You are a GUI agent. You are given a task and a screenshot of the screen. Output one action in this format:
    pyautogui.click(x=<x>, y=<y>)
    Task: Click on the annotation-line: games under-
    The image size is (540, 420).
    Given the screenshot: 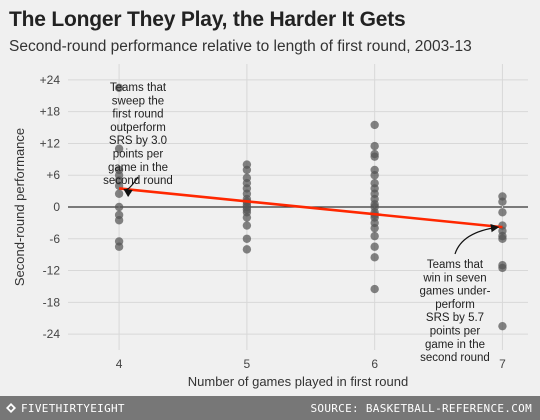 What is the action you would take?
    pyautogui.click(x=455, y=292)
    